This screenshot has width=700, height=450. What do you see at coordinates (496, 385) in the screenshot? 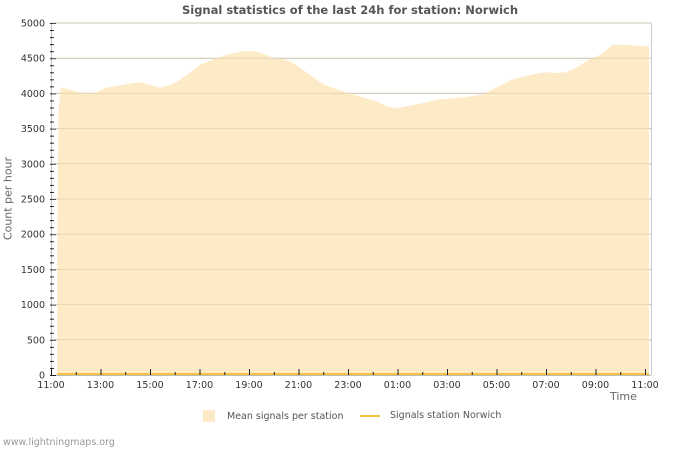
I see `svg-text: 05:00` at bounding box center [496, 385].